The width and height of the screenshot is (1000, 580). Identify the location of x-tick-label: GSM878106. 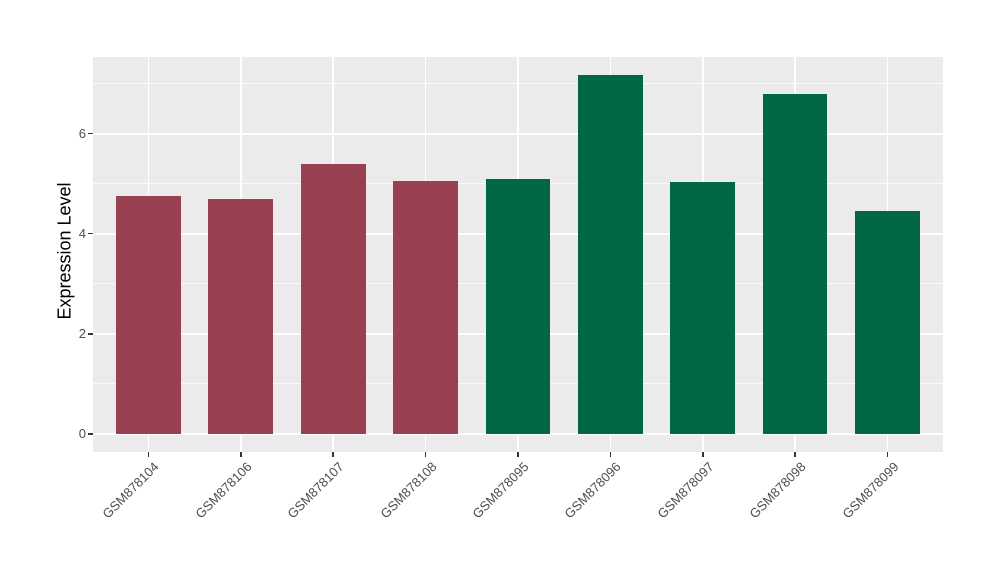
(223, 490).